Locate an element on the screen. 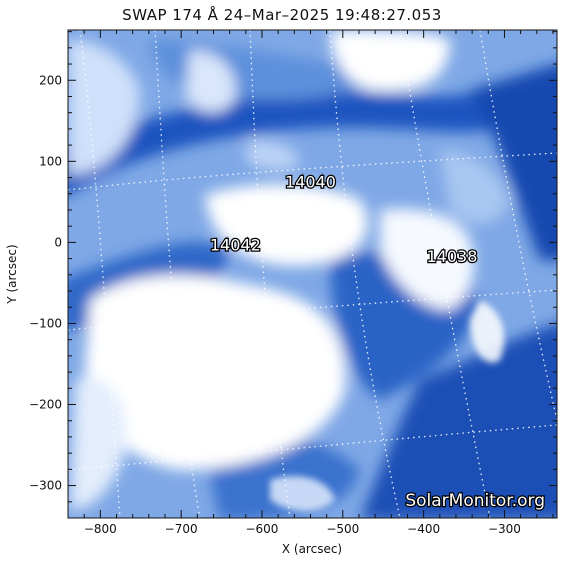 This screenshot has height=564, width=564. active-region-label: 14042 is located at coordinates (235, 244).